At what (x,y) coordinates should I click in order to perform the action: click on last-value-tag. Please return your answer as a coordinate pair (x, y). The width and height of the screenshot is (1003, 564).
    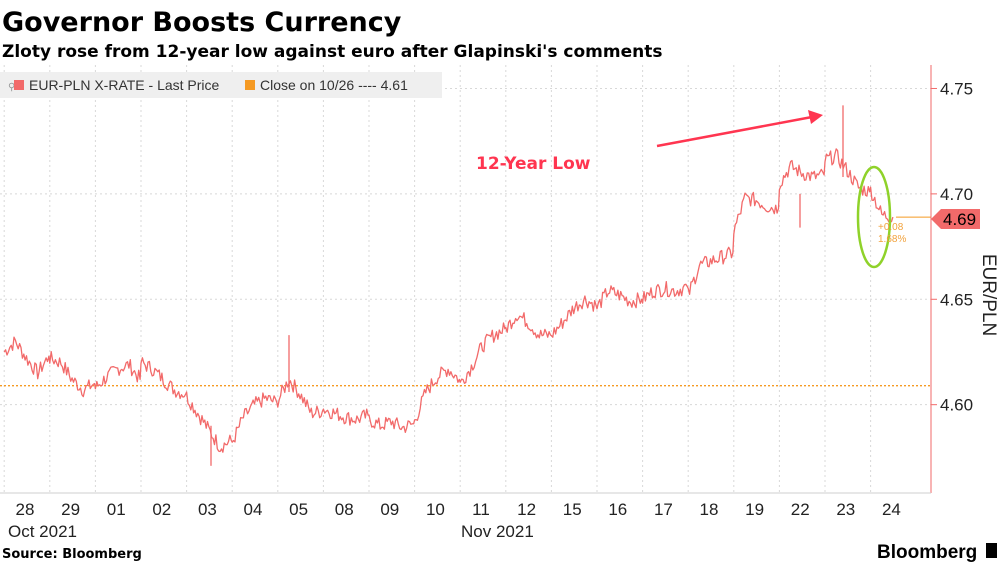
    Looking at the image, I should click on (955, 219).